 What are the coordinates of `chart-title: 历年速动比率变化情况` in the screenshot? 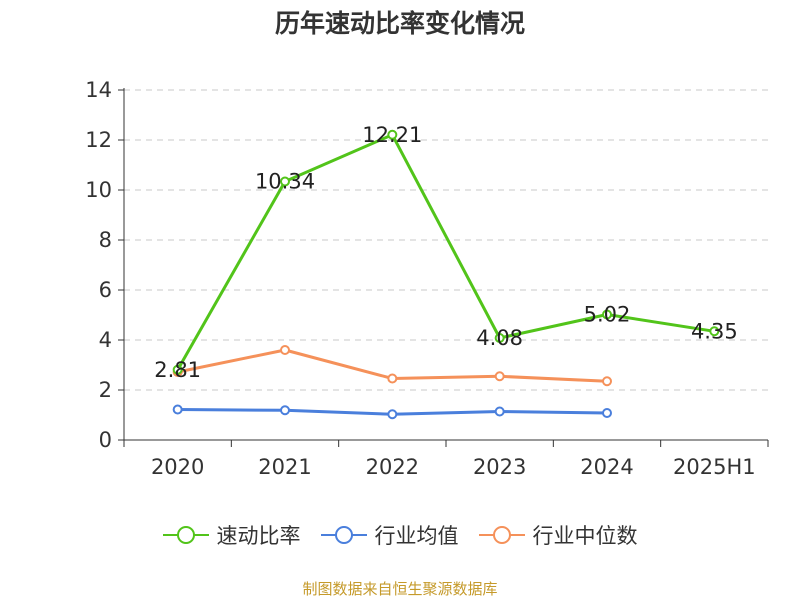 It's located at (399, 23).